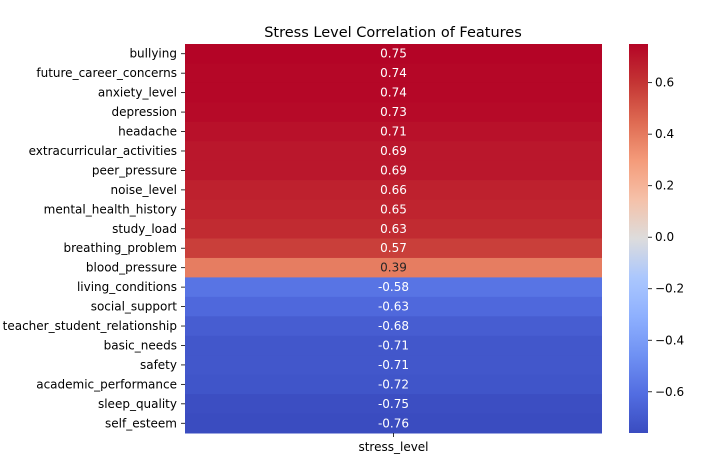 The image size is (715, 460). Describe the element at coordinates (131, 268) in the screenshot. I see `row-tick-label: blood_pressure` at that location.